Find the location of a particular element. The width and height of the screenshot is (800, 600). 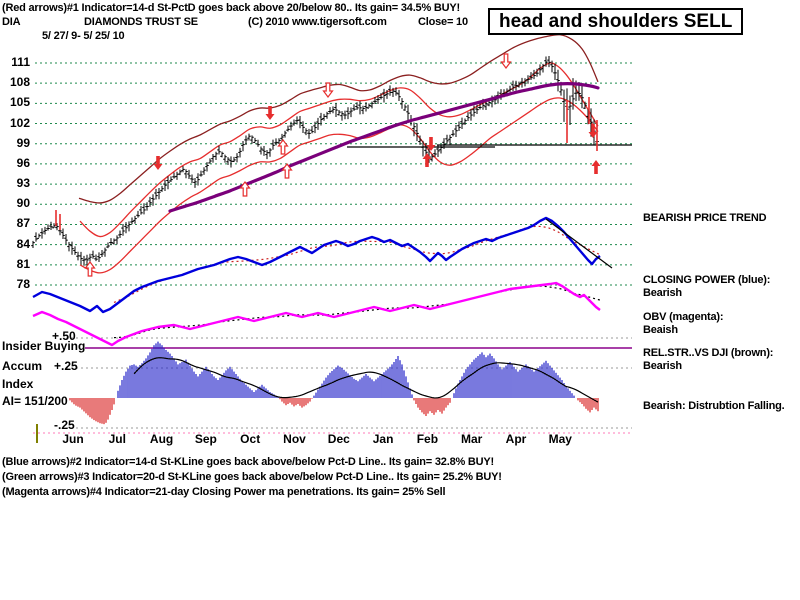

price-tick-label: 87 is located at coordinates (23, 223).